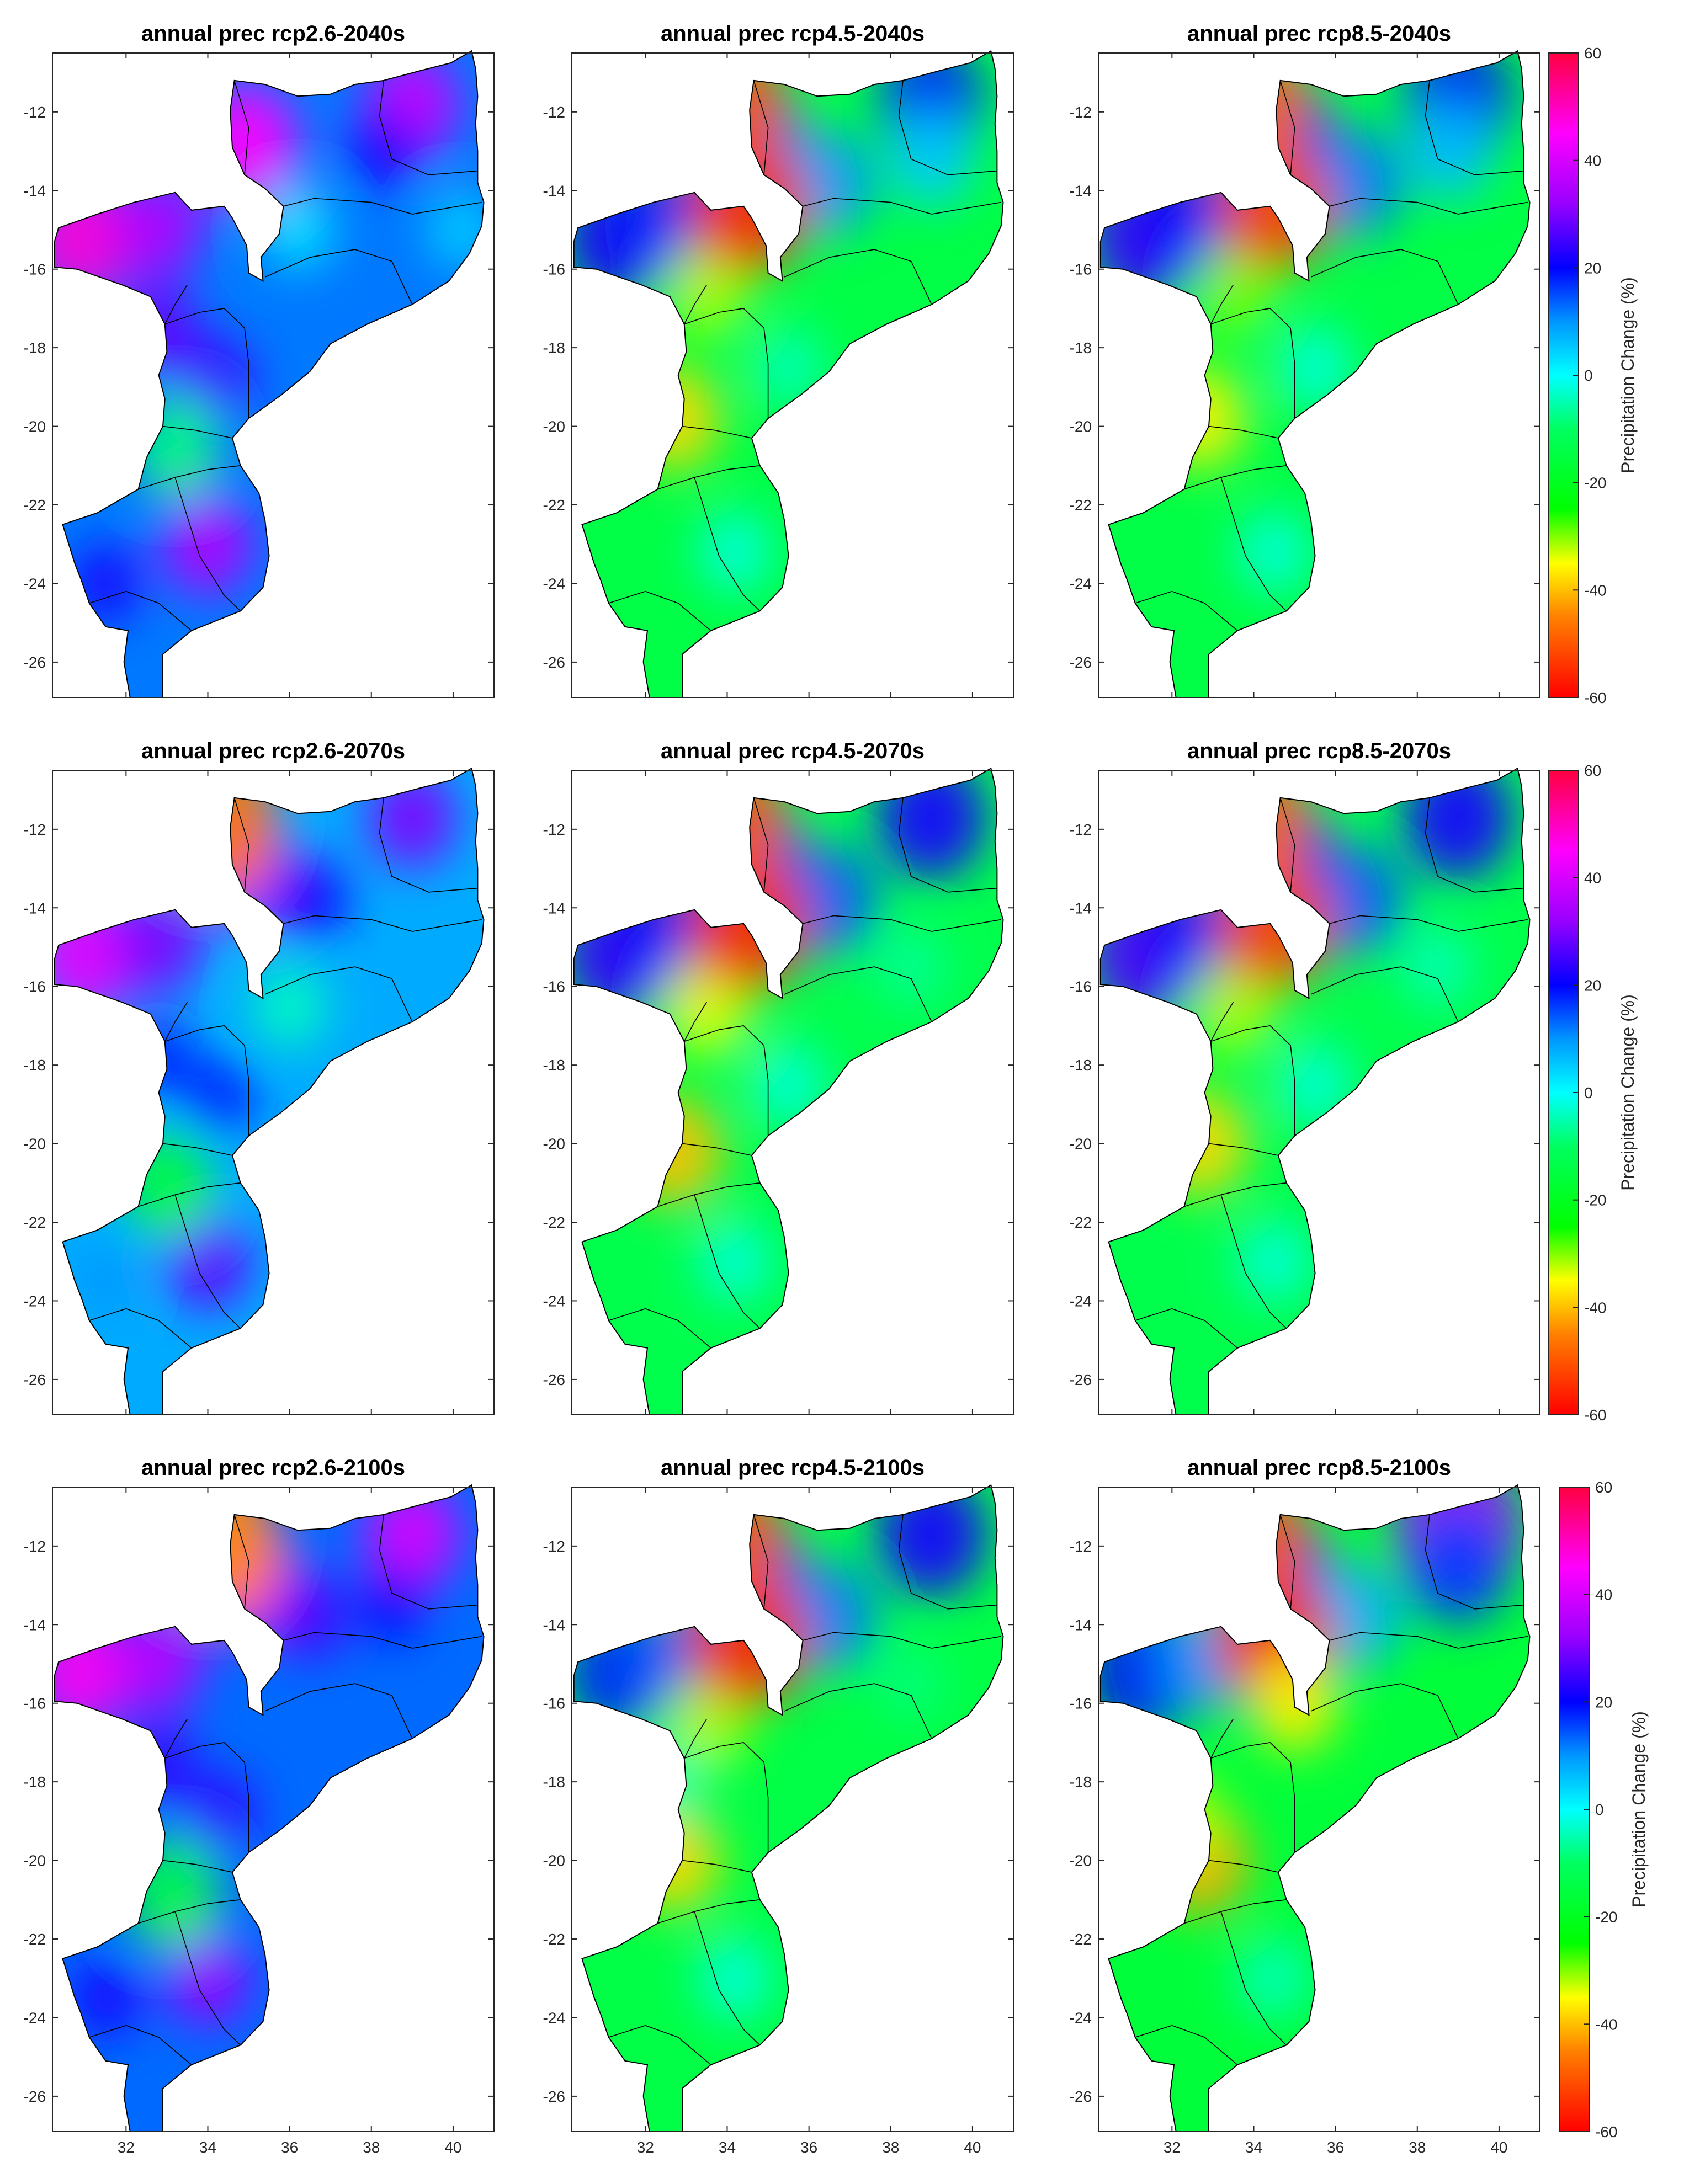 This screenshot has width=1684, height=2184. Describe the element at coordinates (1606, 2024) in the screenshot. I see `colorbar-tick-label: -40` at that location.